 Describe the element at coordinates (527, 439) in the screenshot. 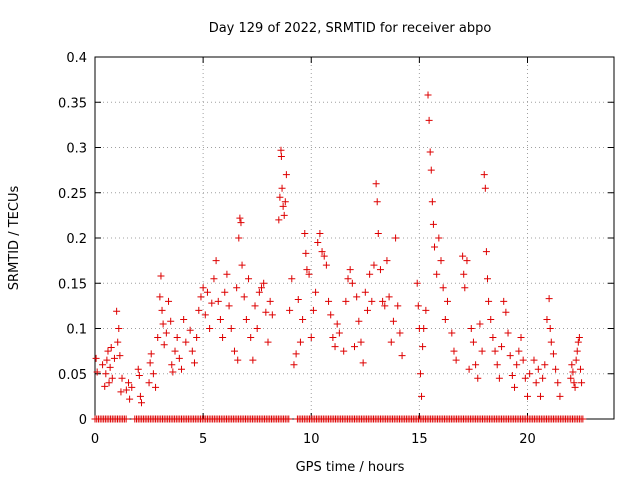

I see `x-tick-label: 20` at that location.